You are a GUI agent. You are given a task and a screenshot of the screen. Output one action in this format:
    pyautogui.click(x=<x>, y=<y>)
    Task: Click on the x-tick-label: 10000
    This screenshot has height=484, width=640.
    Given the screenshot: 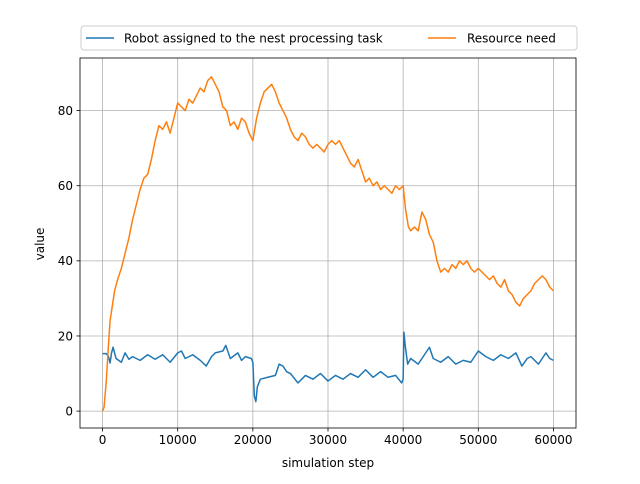 What is the action you would take?
    pyautogui.click(x=178, y=440)
    